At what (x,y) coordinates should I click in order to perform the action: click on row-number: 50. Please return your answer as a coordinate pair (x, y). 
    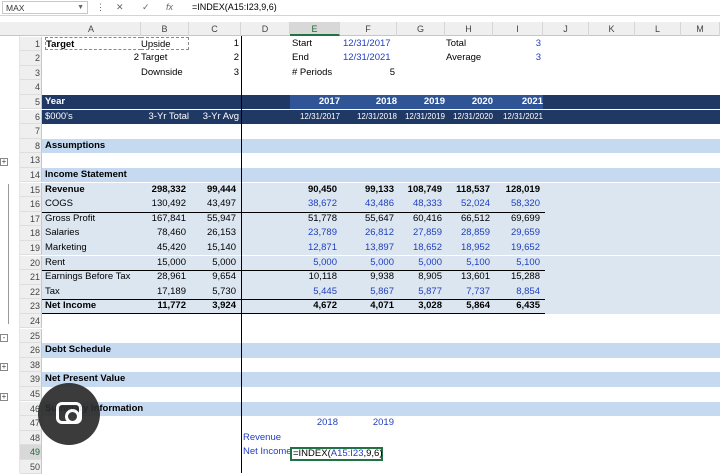
    Looking at the image, I should click on (31, 466).